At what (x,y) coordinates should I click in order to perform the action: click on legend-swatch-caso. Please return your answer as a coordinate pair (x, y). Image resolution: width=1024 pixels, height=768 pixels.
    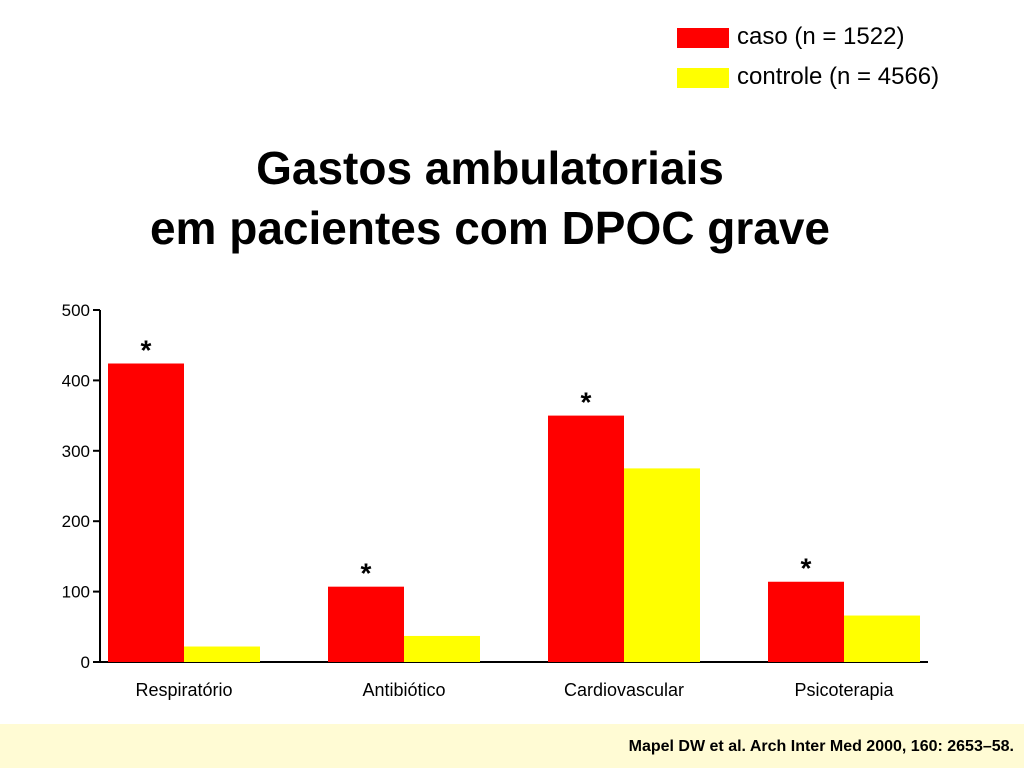
    Looking at the image, I should click on (703, 38).